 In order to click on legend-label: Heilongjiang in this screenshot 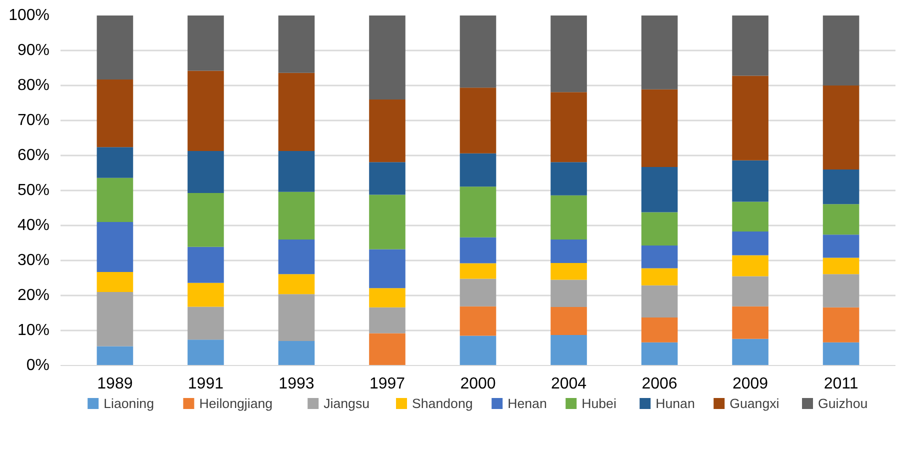, I will do `click(236, 403)`.